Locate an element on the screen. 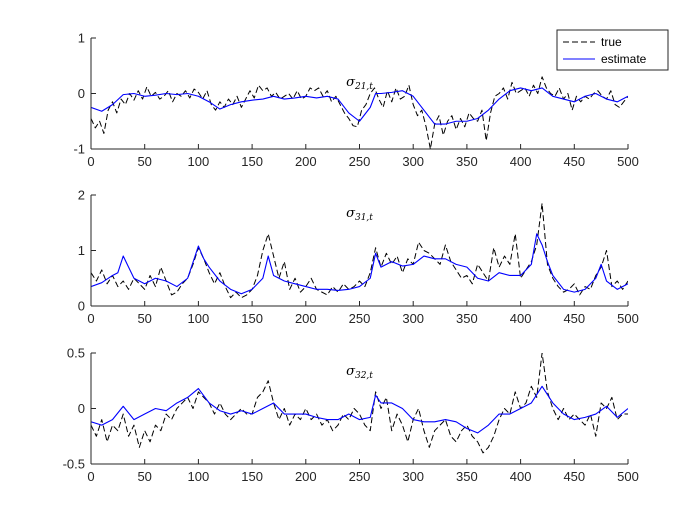  panel-title-subscript: 31,t is located at coordinates (364, 218).